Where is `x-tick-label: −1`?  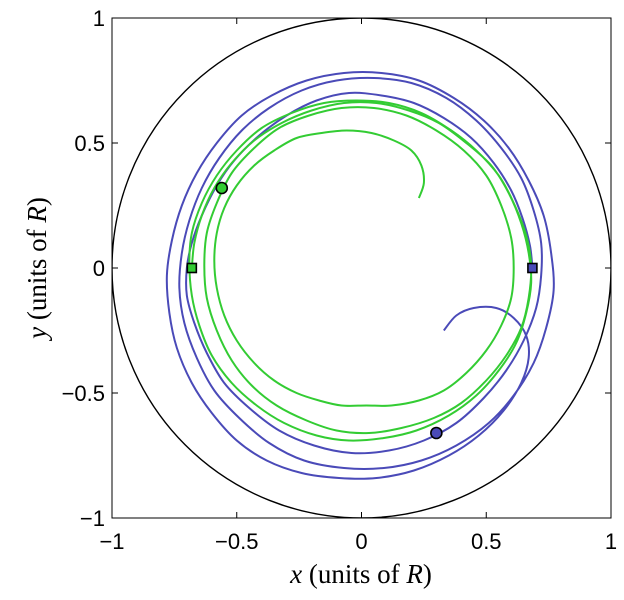 x-tick-label: −1 is located at coordinates (111, 541).